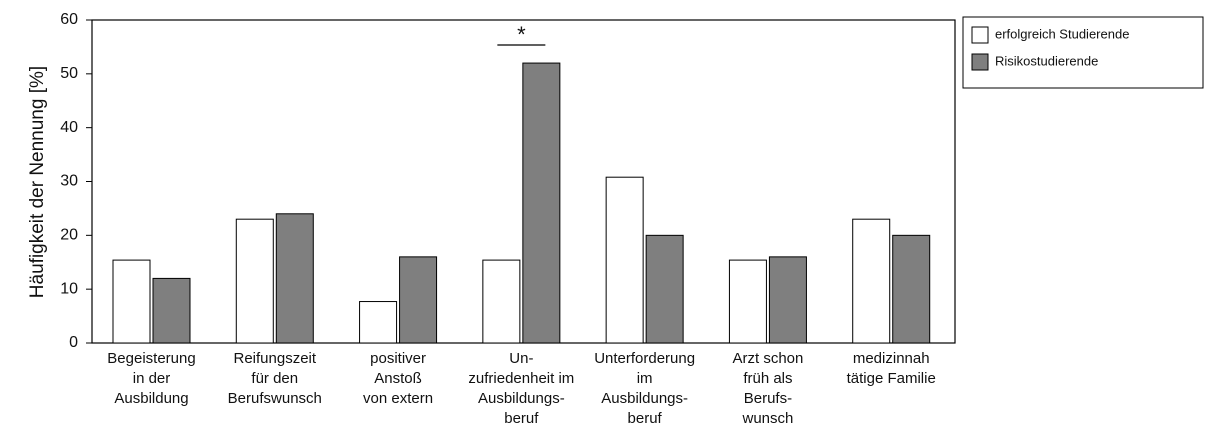 This screenshot has width=1207, height=436. I want to click on y-tick-label: 50, so click(69, 73).